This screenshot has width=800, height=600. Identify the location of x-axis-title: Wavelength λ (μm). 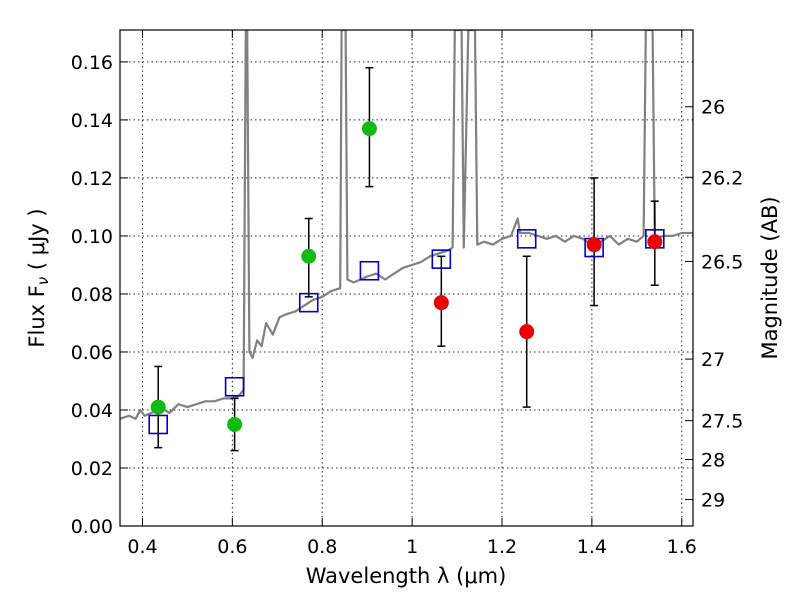
(406, 576).